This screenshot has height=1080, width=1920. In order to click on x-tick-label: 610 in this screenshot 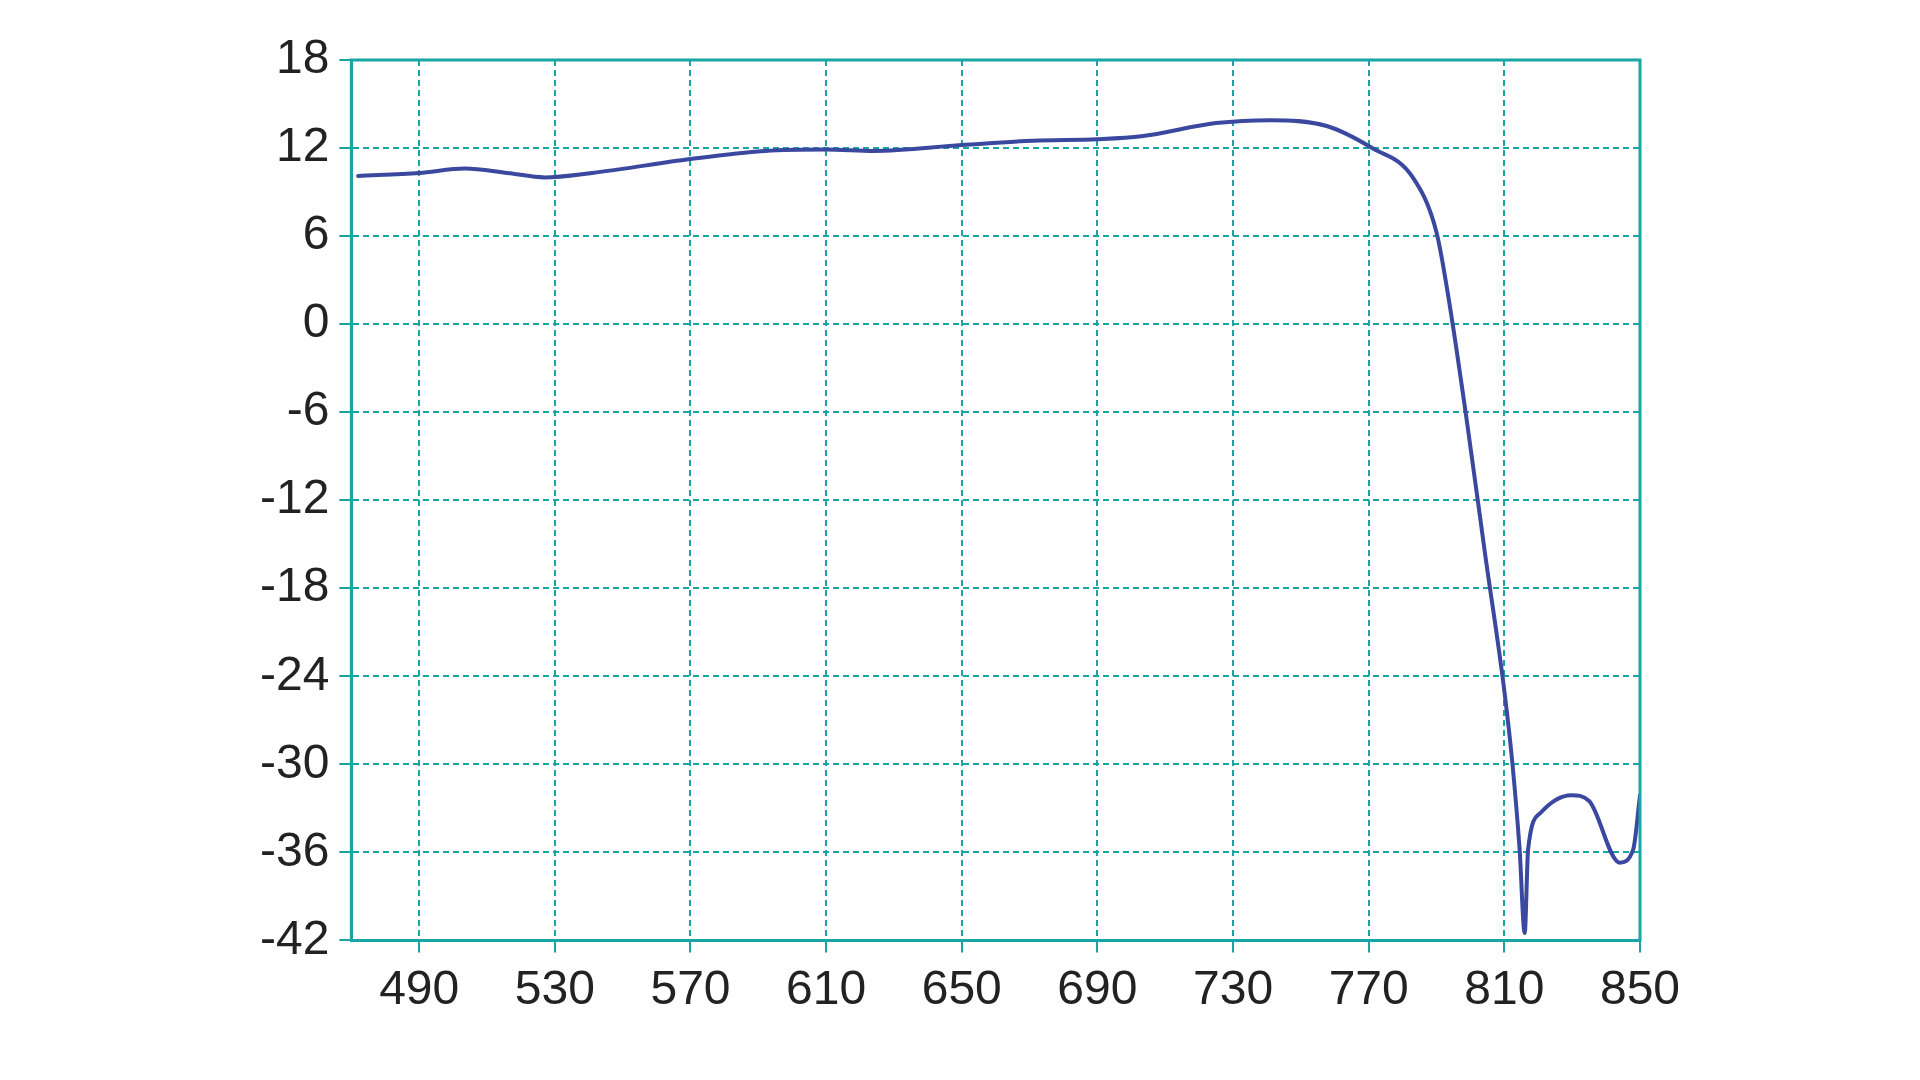, I will do `click(826, 988)`.